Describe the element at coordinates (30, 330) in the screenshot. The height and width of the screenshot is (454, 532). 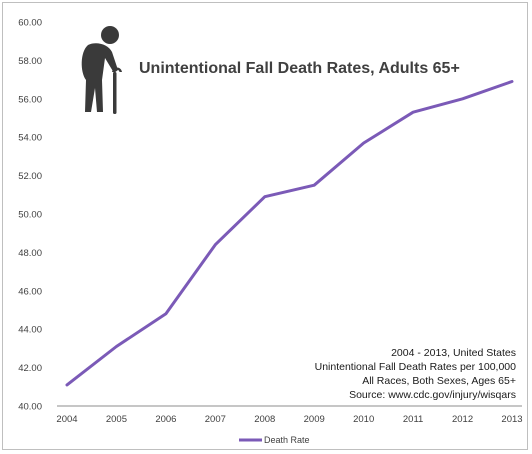
I see `y-tick-label: 44.00` at that location.